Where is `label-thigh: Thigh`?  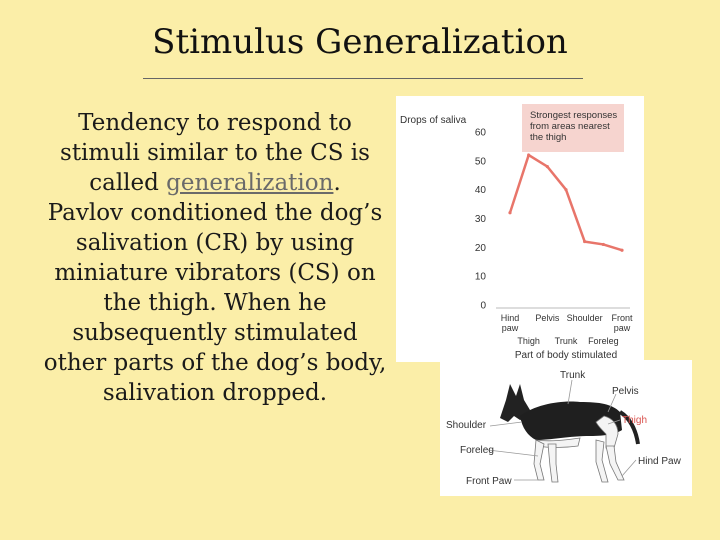 label-thigh: Thigh is located at coordinates (634, 420).